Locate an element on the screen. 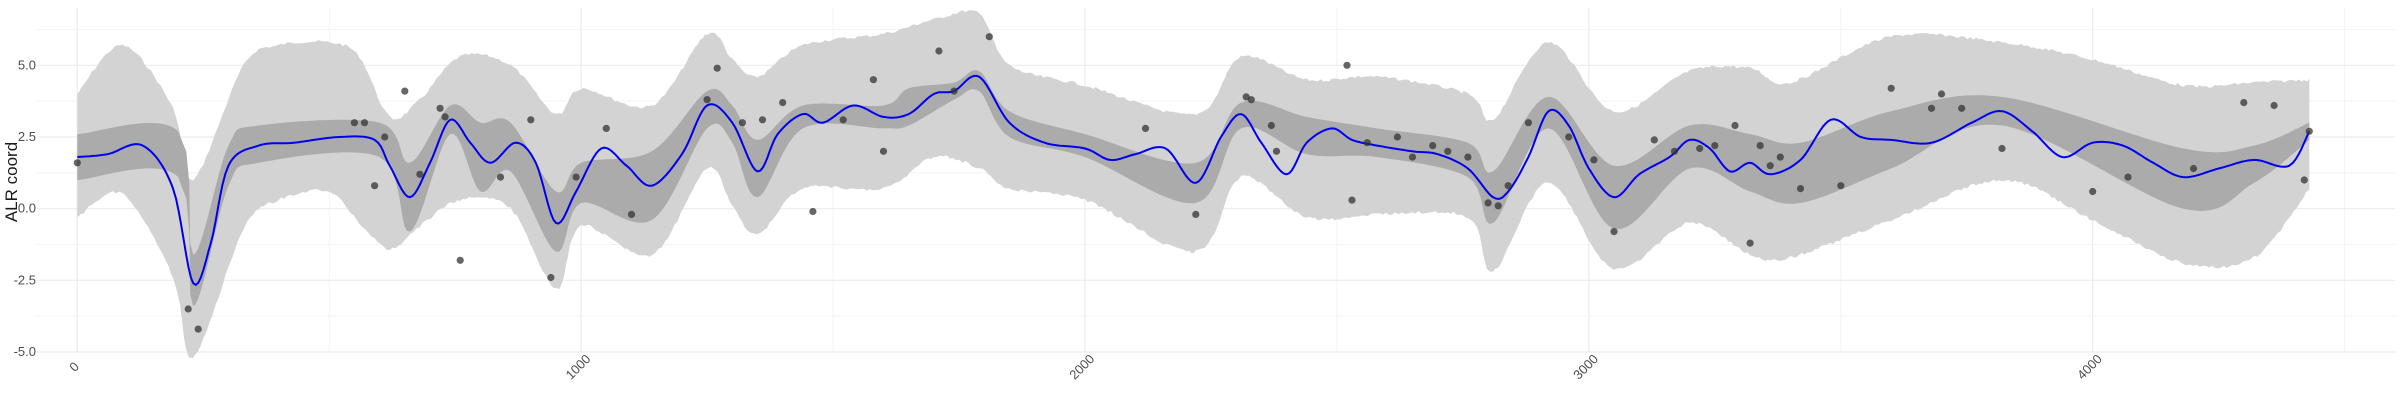  y-tick-label: -5.0 is located at coordinates (25, 351).